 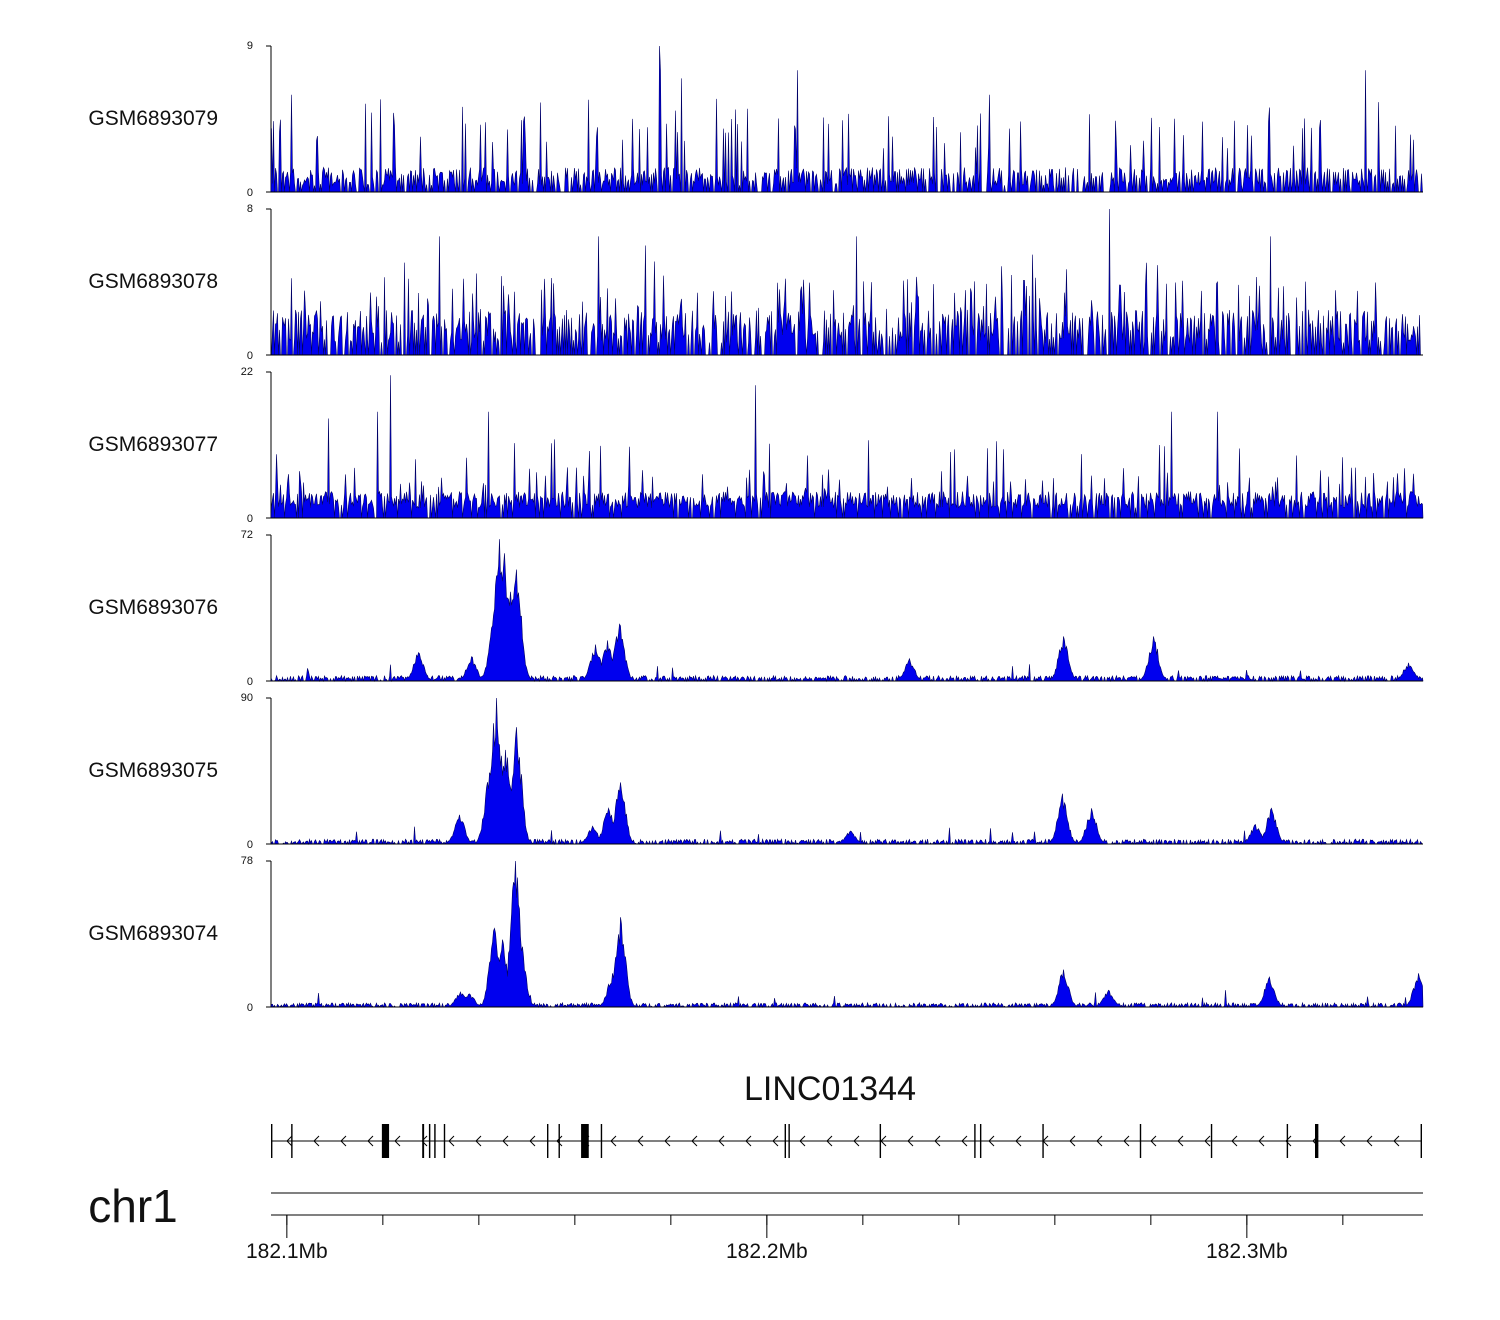 What do you see at coordinates (132, 1206) in the screenshot?
I see `chromosome-label: chr1` at bounding box center [132, 1206].